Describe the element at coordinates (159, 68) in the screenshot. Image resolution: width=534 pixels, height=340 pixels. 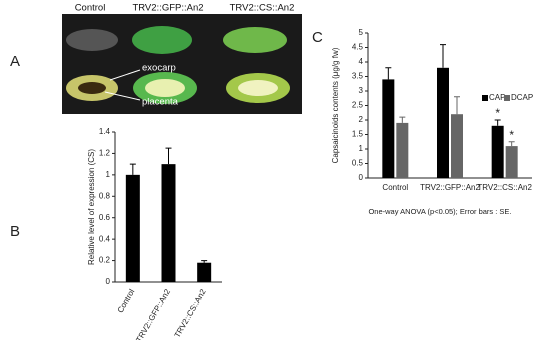
I see `photo-annotation: exocarp` at that location.